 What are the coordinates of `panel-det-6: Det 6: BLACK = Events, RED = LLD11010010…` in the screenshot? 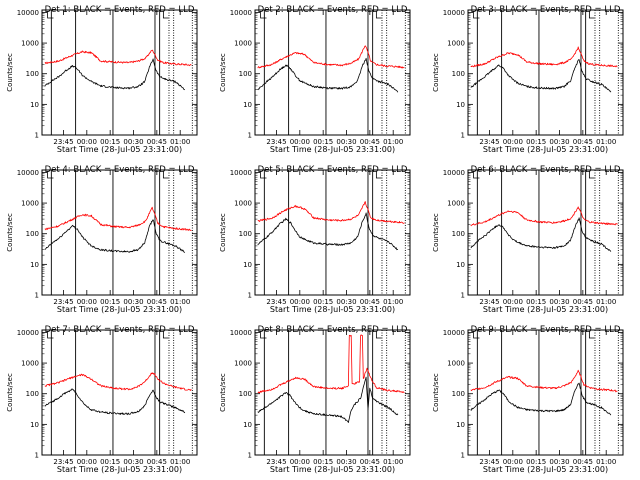 It's located at (528, 239).